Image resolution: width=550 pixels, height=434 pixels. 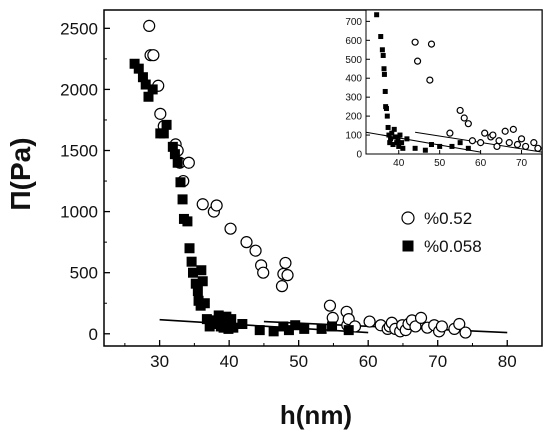 I want to click on inset-y-tick-label: 400, so click(x=353, y=79).